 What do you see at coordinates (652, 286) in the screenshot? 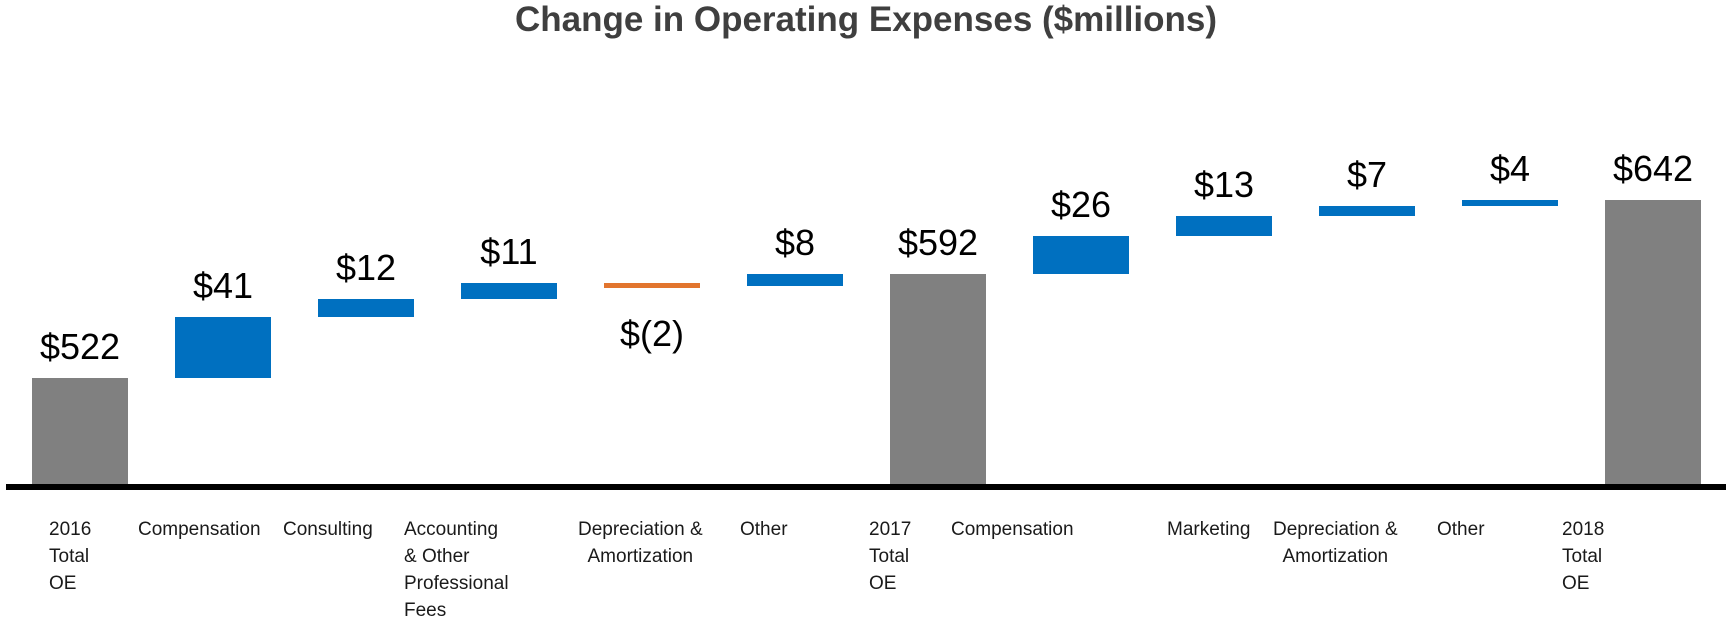
I see `waterfall-bar-decrease` at bounding box center [652, 286].